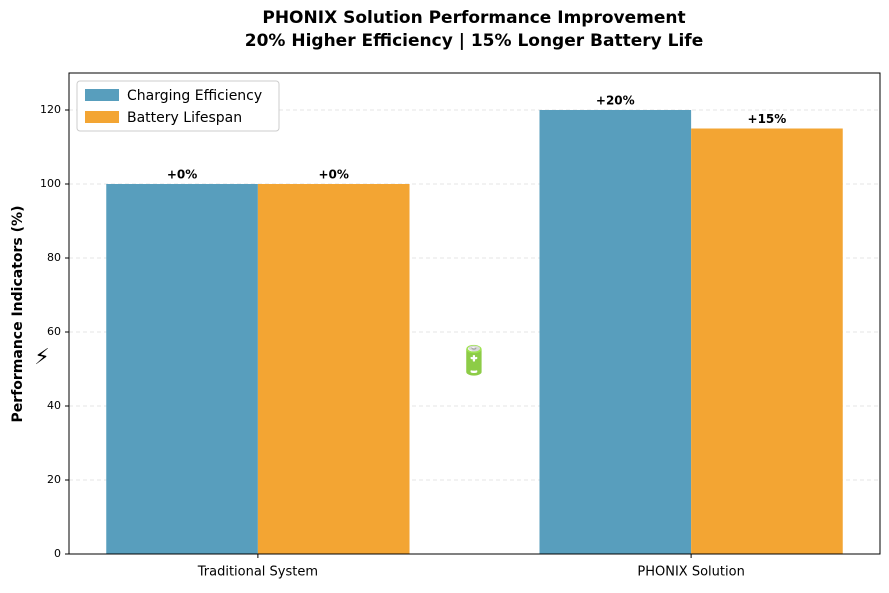 The image size is (889, 593). Describe the element at coordinates (54, 331) in the screenshot. I see `y-tick-label: 60` at that location.